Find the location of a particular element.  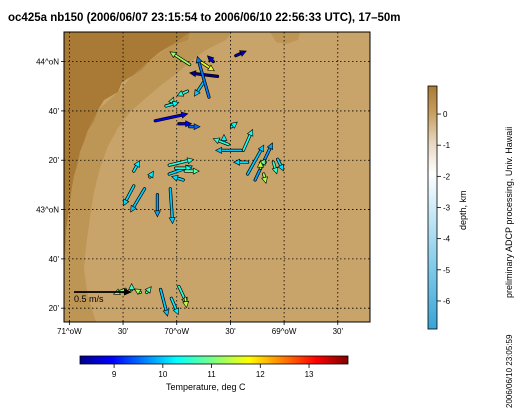

depth-tick-label: -6 is located at coordinates (447, 301).